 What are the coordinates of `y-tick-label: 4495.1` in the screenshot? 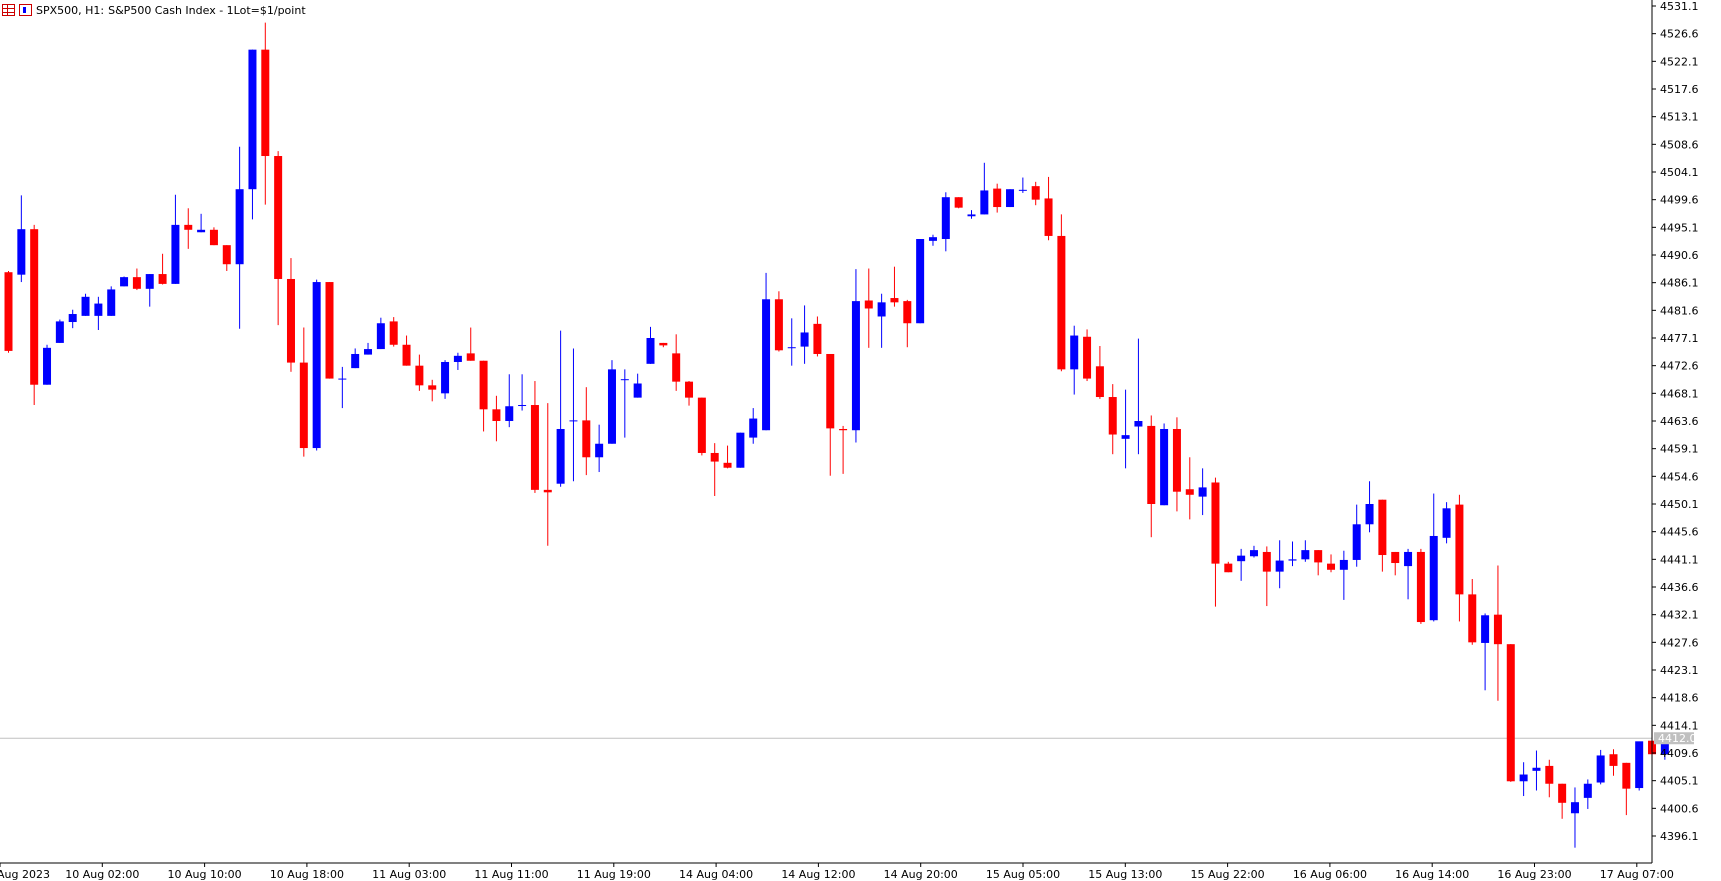 It's located at (1679, 227).